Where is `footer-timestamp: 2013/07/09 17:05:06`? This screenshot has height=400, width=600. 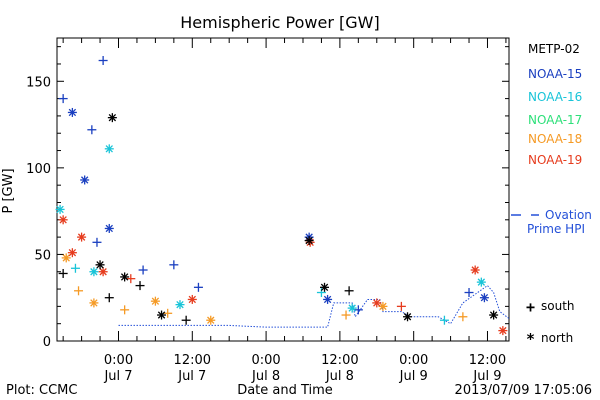 footer-timestamp: 2013/07/09 17:05:06 is located at coordinates (523, 390).